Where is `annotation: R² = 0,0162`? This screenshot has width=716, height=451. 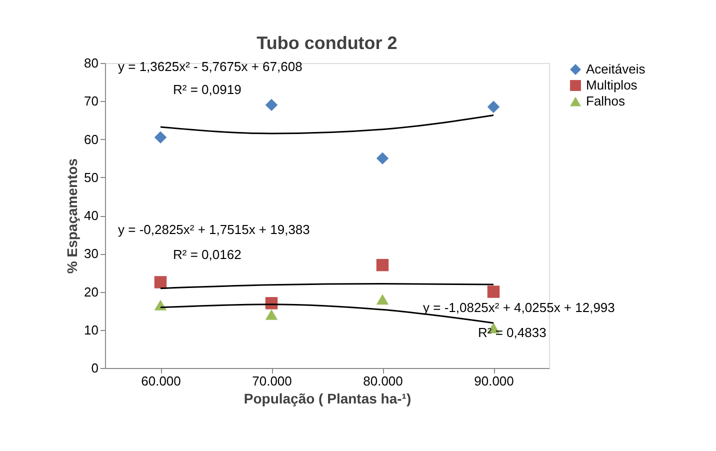
annotation: R² = 0,0162 is located at coordinates (207, 254).